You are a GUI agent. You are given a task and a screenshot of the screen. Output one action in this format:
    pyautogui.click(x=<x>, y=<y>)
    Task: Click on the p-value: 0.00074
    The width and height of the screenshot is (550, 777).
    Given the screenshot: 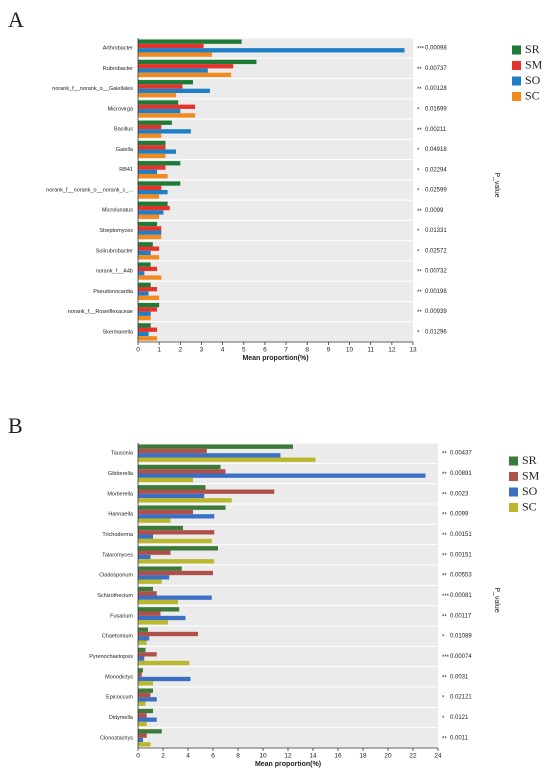 What is the action you would take?
    pyautogui.click(x=461, y=657)
    